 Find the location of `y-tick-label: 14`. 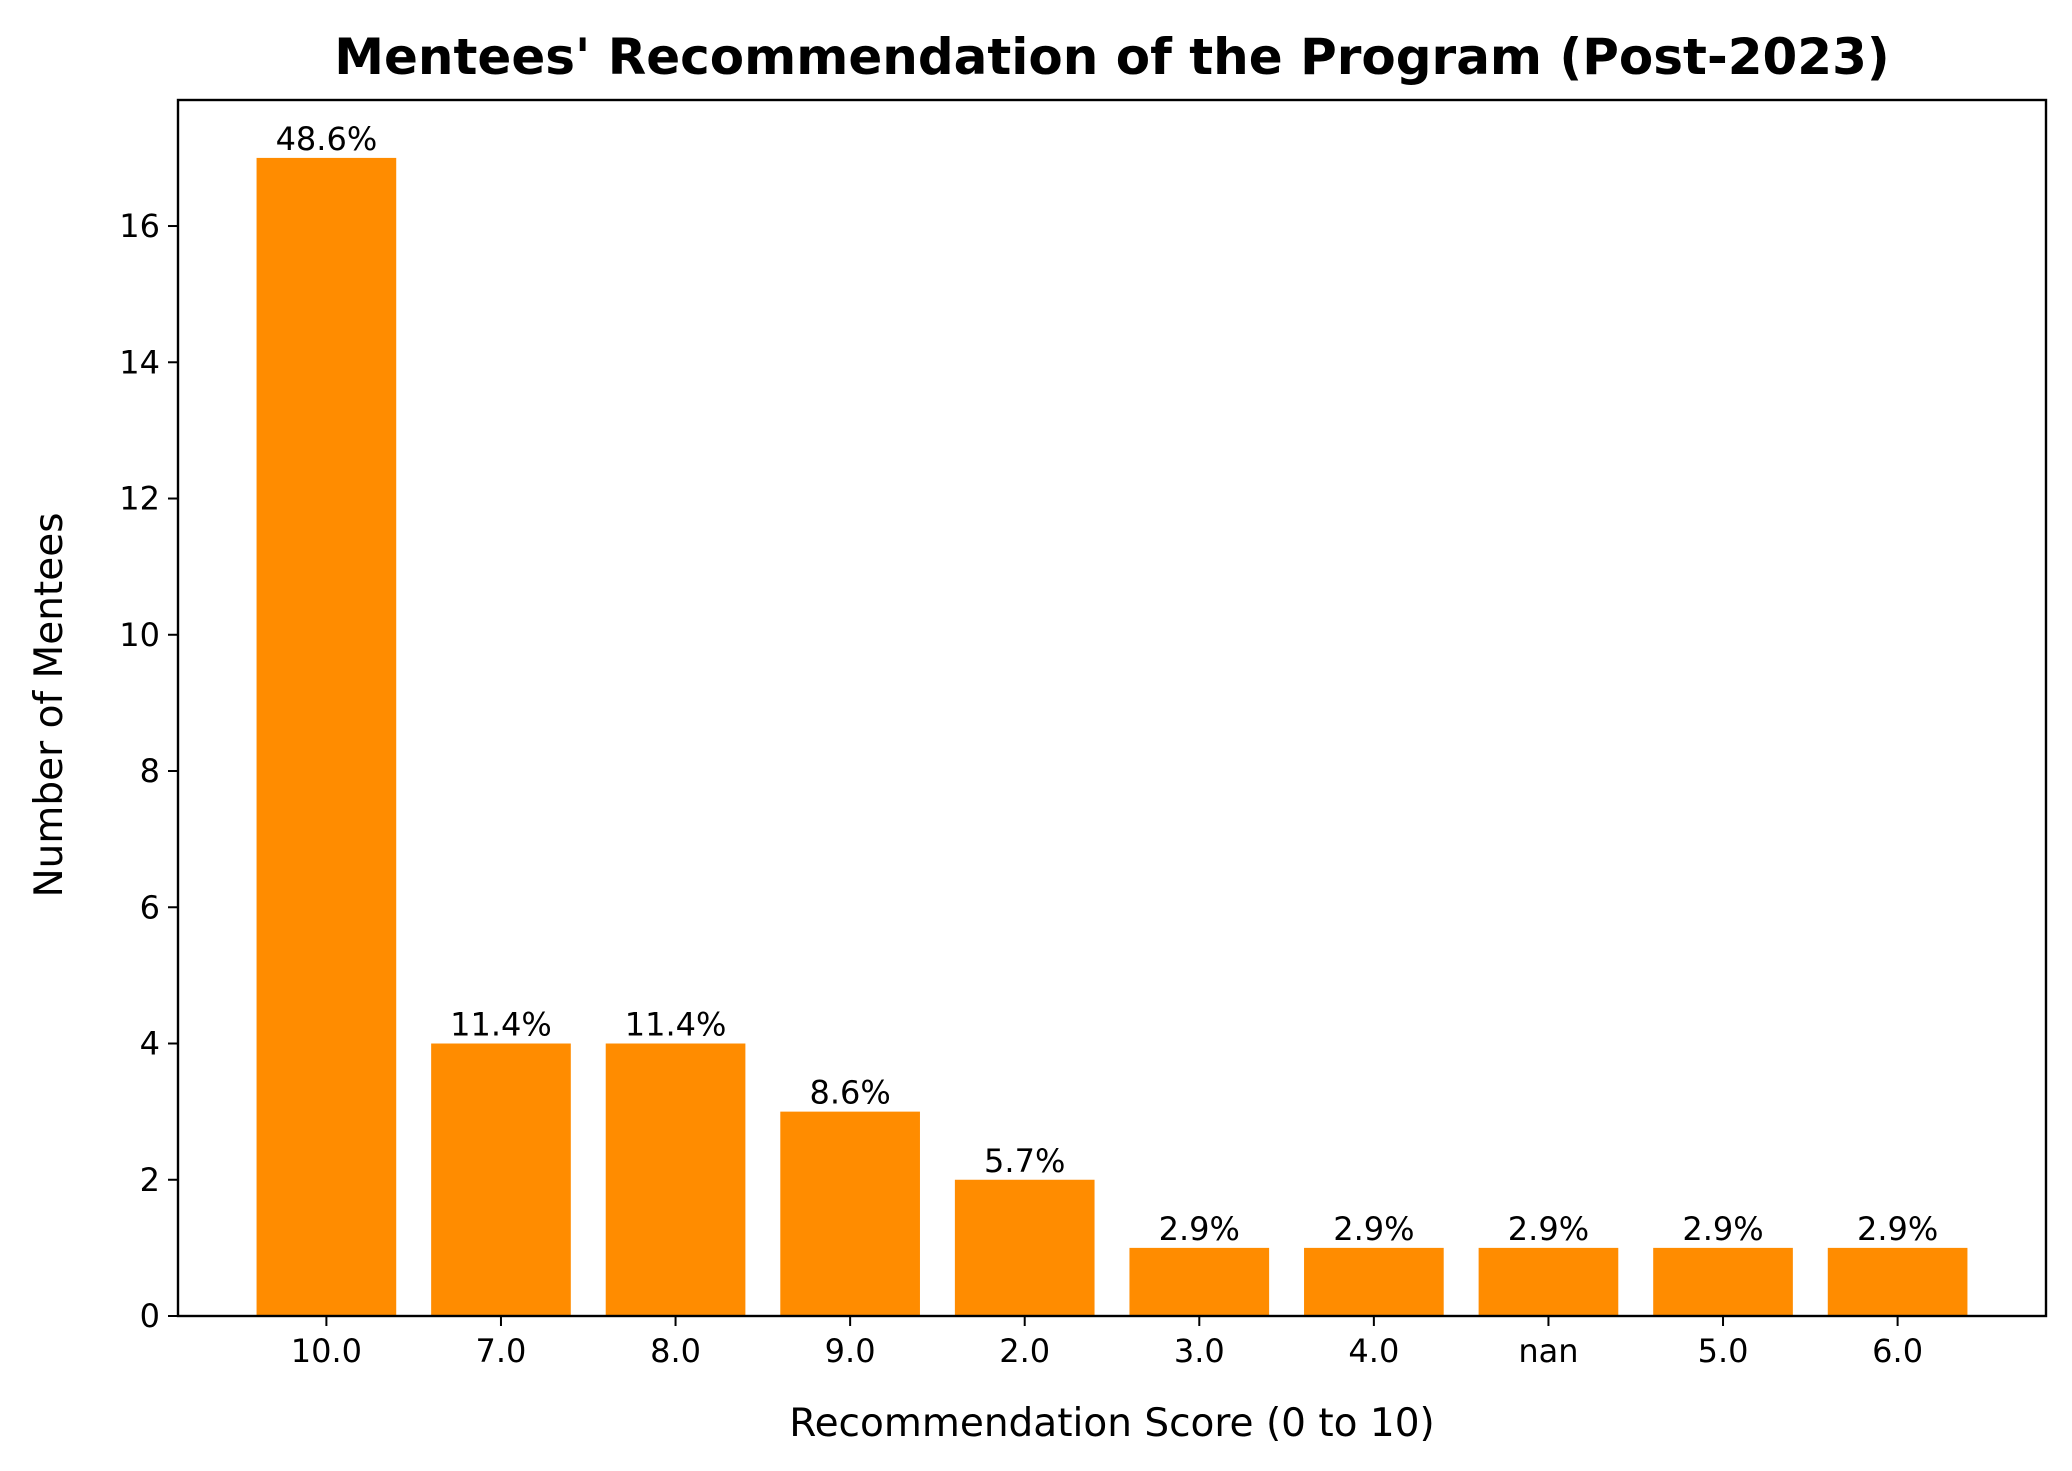

y-tick-label: 14 is located at coordinates (139, 362).